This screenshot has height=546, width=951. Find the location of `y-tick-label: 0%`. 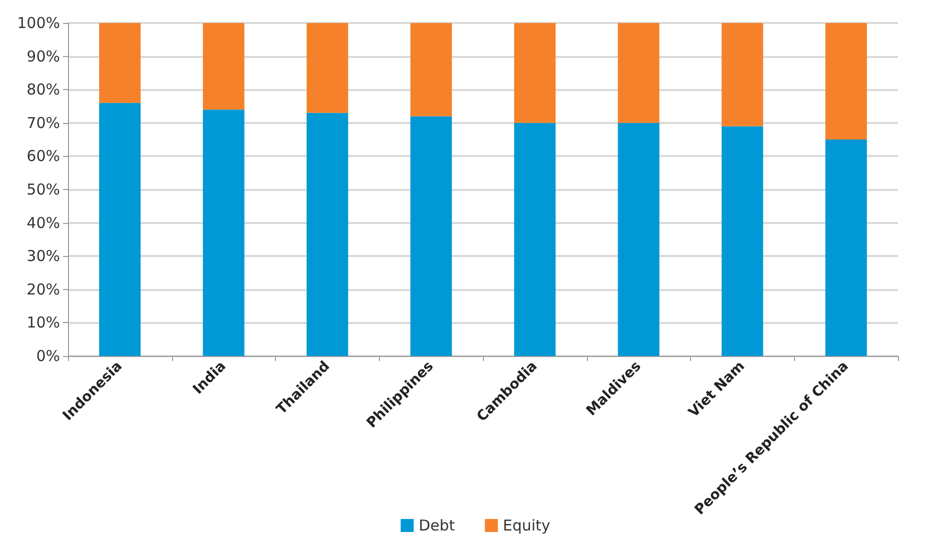

y-tick-label: 0% is located at coordinates (48, 356).